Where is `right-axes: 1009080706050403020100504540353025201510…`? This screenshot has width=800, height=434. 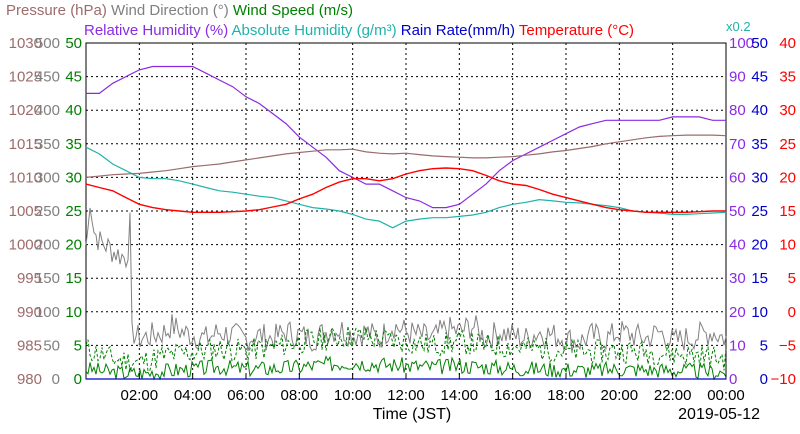
right-axes: 1009080706050403020100504540353025201510… is located at coordinates (762, 211).